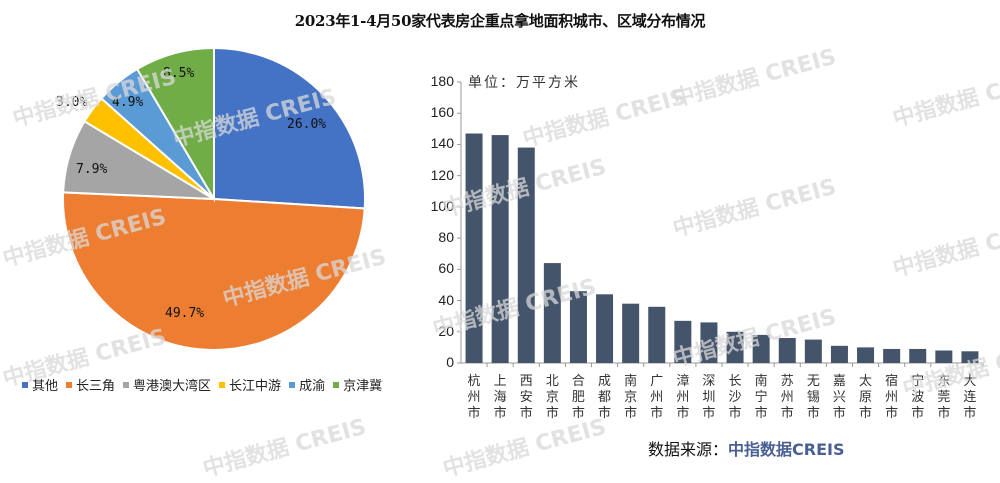  I want to click on x-tick-label: 杭州市, so click(474, 397).